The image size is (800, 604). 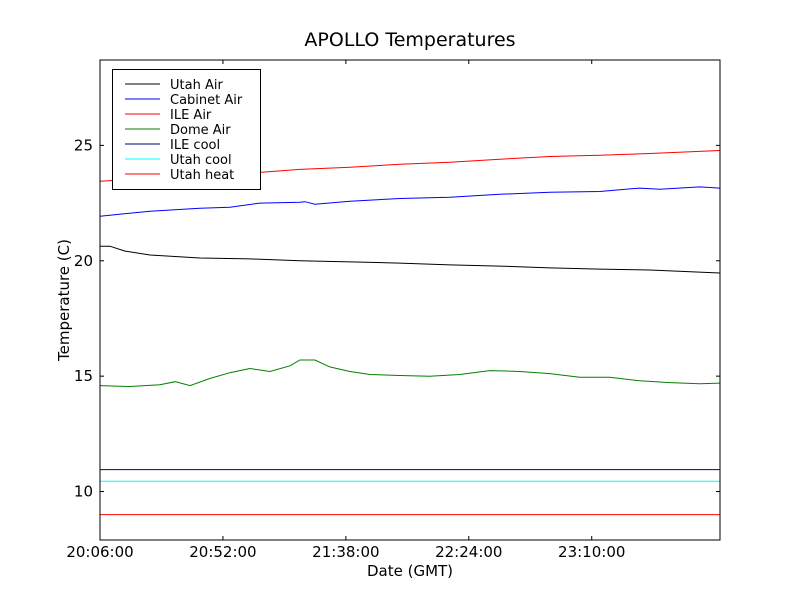 I want to click on series-line-cabinet-air, so click(x=409, y=201).